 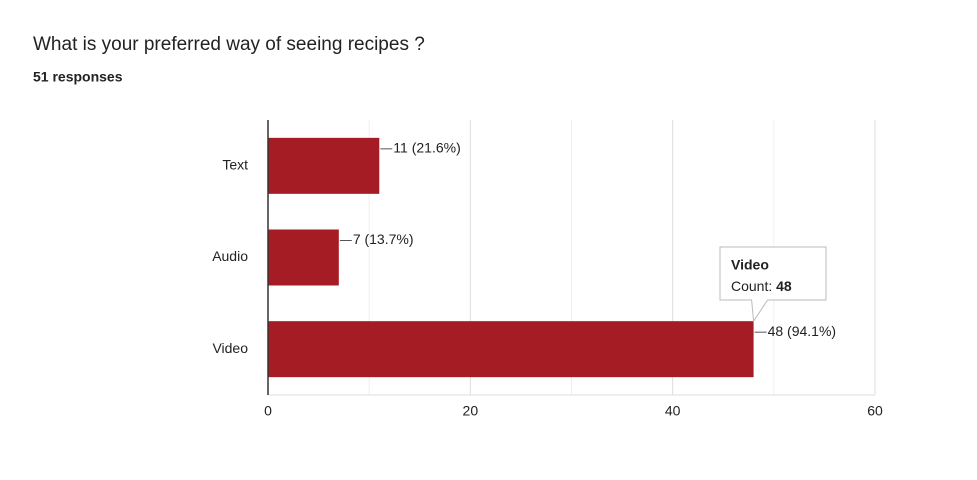 What do you see at coordinates (230, 256) in the screenshot?
I see `y-tick-label: Audio` at bounding box center [230, 256].